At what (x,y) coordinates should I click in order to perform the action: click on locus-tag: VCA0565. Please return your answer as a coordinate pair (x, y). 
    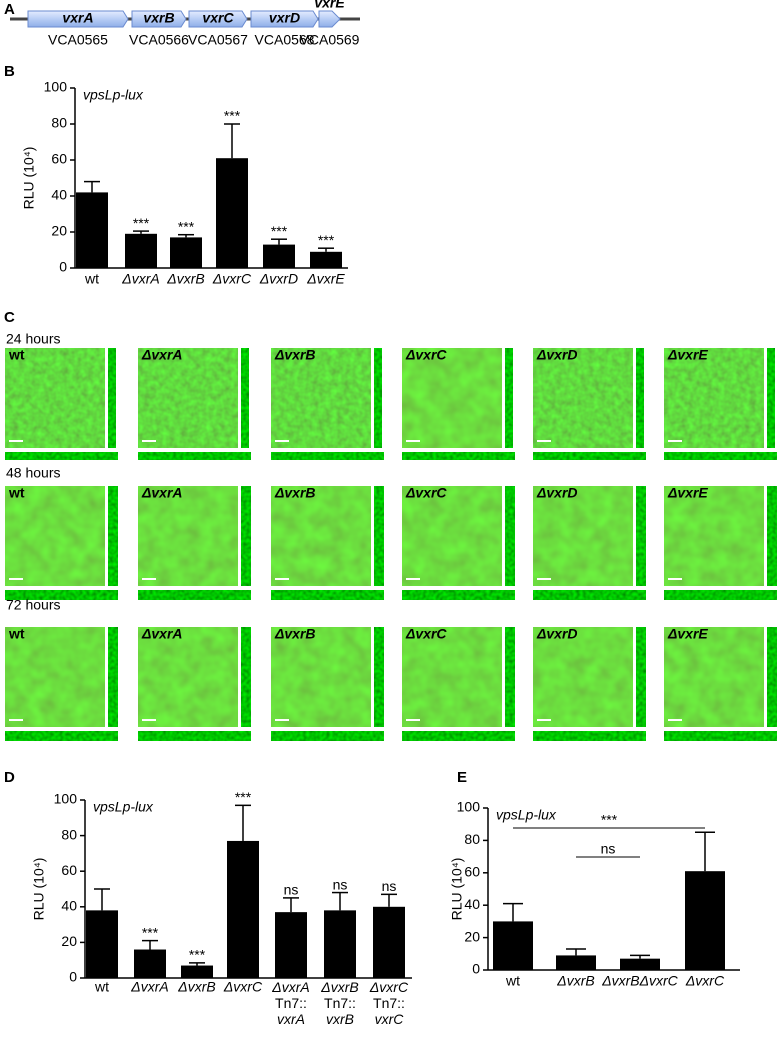
    Looking at the image, I should click on (78, 40).